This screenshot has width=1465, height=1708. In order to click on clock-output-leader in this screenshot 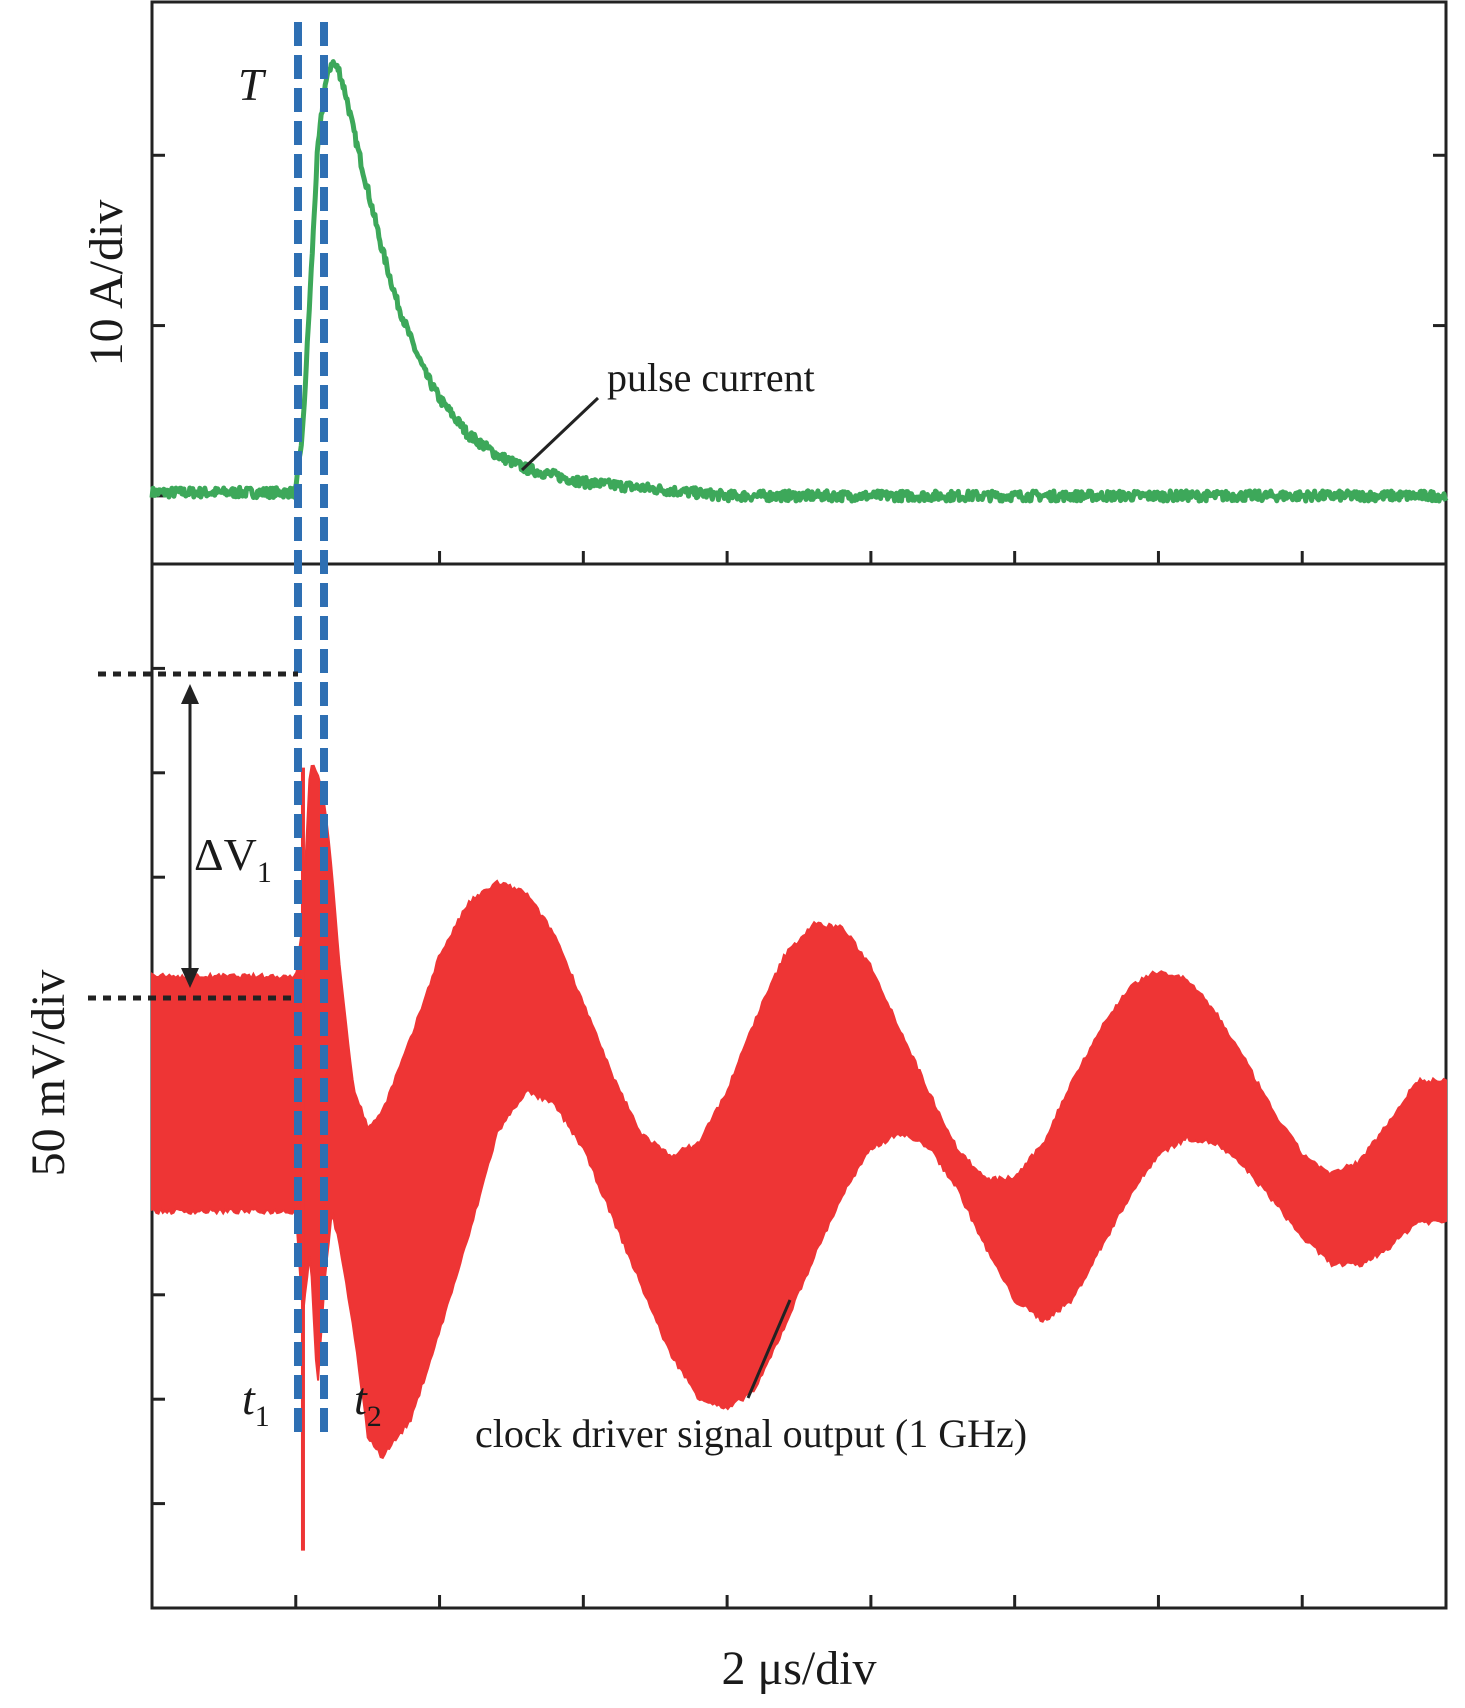, I will do `click(769, 1349)`.